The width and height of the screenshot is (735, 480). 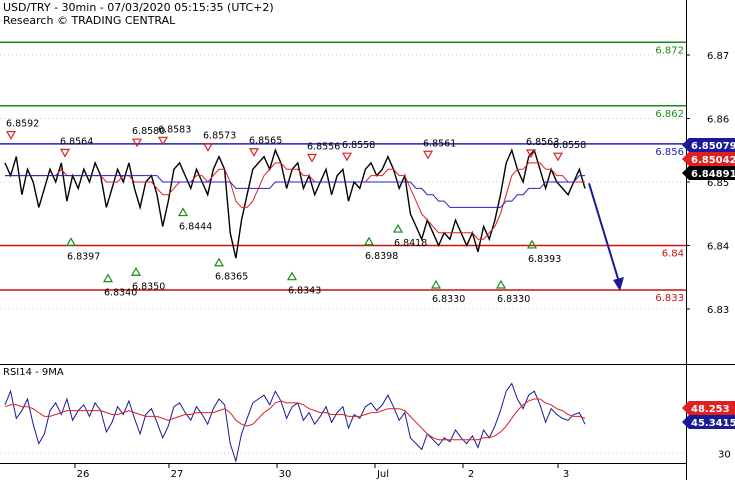 I want to click on time-tick-label: 26, so click(x=83, y=474).